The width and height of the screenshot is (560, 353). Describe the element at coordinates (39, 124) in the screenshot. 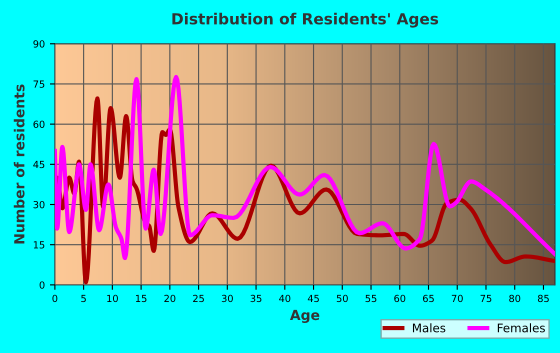

I see `y-tick-label: 60` at that location.